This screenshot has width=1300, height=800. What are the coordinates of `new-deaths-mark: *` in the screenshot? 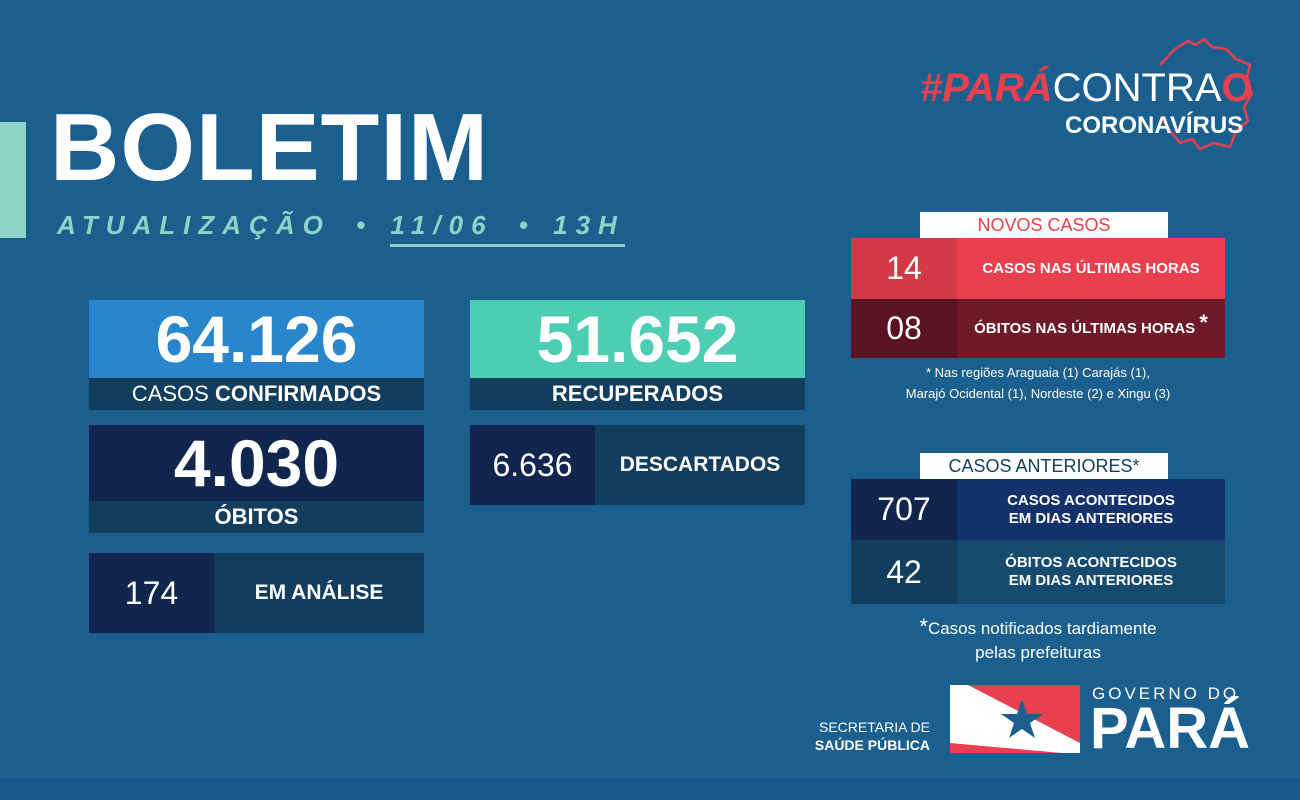 It's located at (1203, 323).